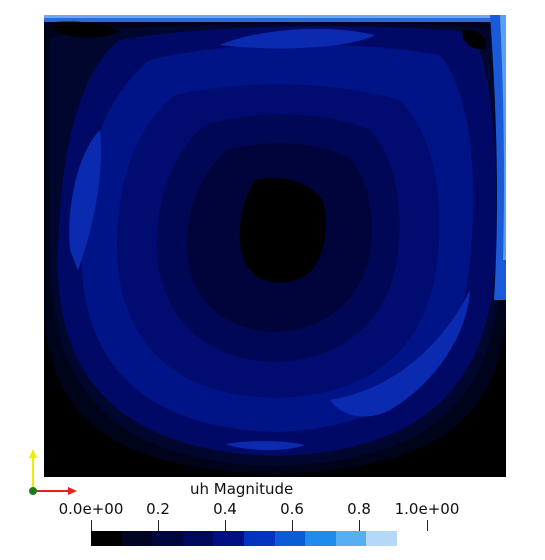 The width and height of the screenshot is (545, 560). What do you see at coordinates (400, 353) in the screenshot?
I see `bottom-right-streak` at bounding box center [400, 353].